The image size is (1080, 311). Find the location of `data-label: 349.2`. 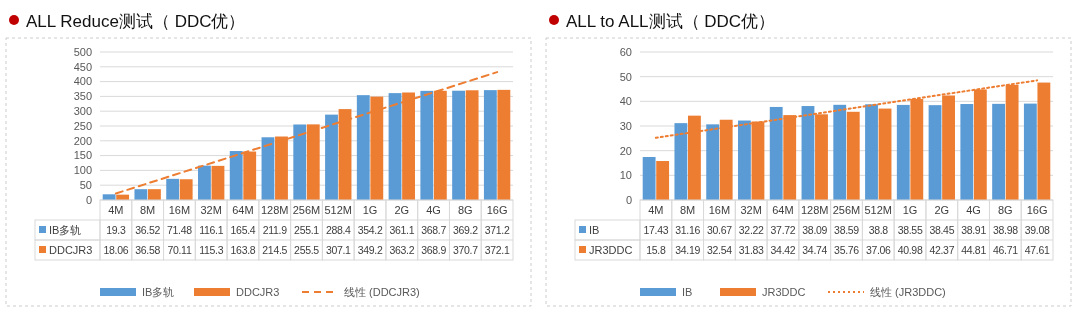

data-label: 349.2 is located at coordinates (370, 249).